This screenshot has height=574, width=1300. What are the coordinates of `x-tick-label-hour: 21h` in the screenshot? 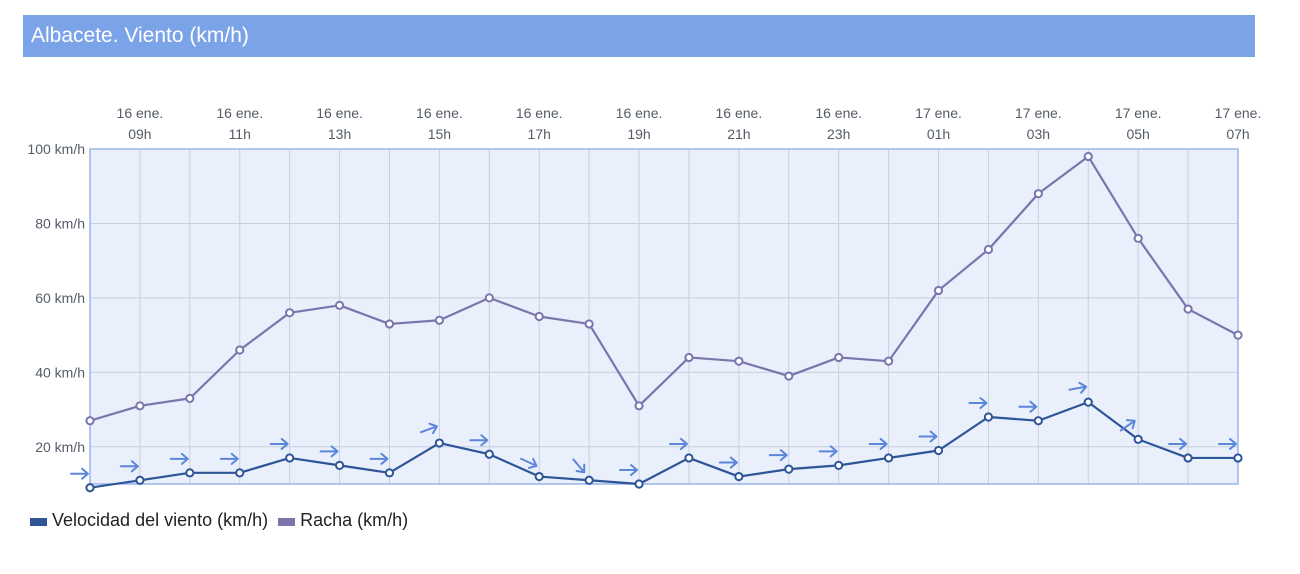 It's located at (738, 134).